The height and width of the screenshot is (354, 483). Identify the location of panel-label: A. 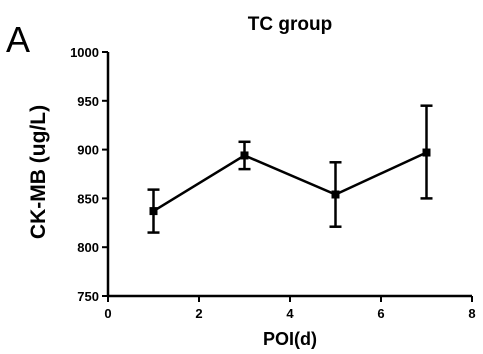
(18, 39).